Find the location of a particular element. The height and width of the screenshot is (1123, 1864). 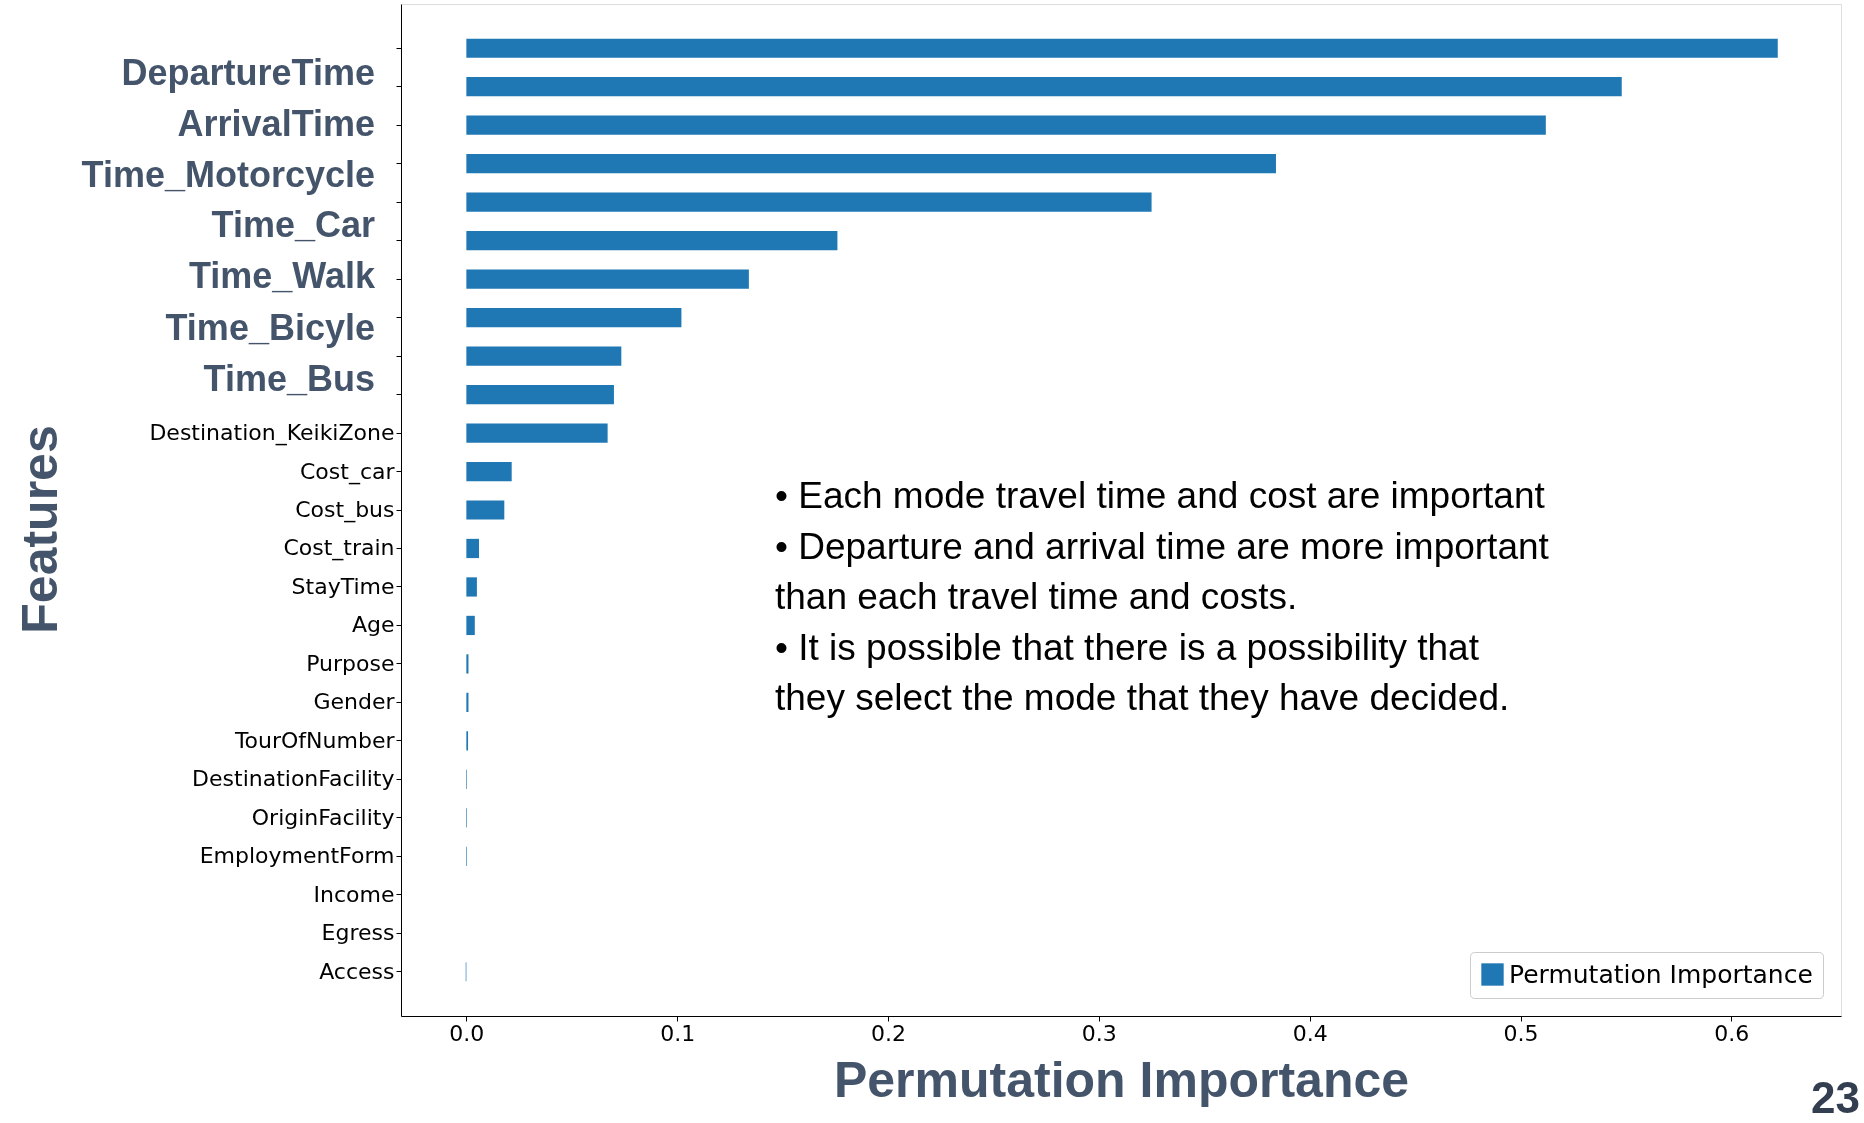

text: Time_Bus is located at coordinates (289, 378).